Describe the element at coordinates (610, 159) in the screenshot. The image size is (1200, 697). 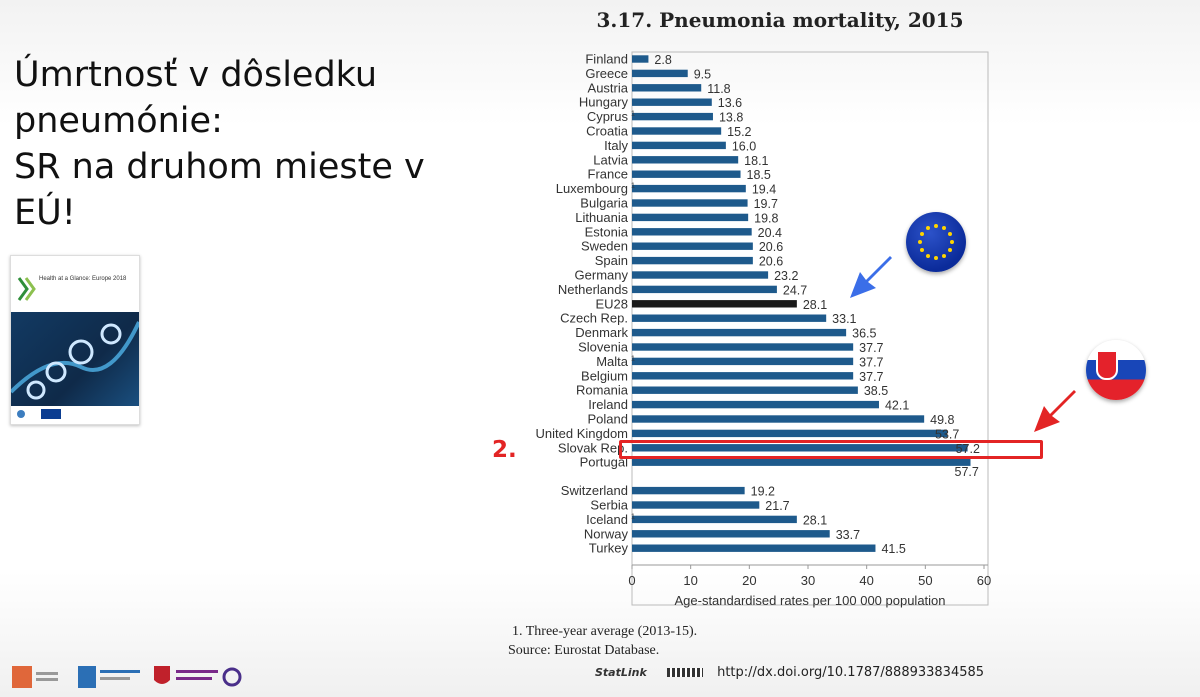
I see `category-label: Latvia` at that location.